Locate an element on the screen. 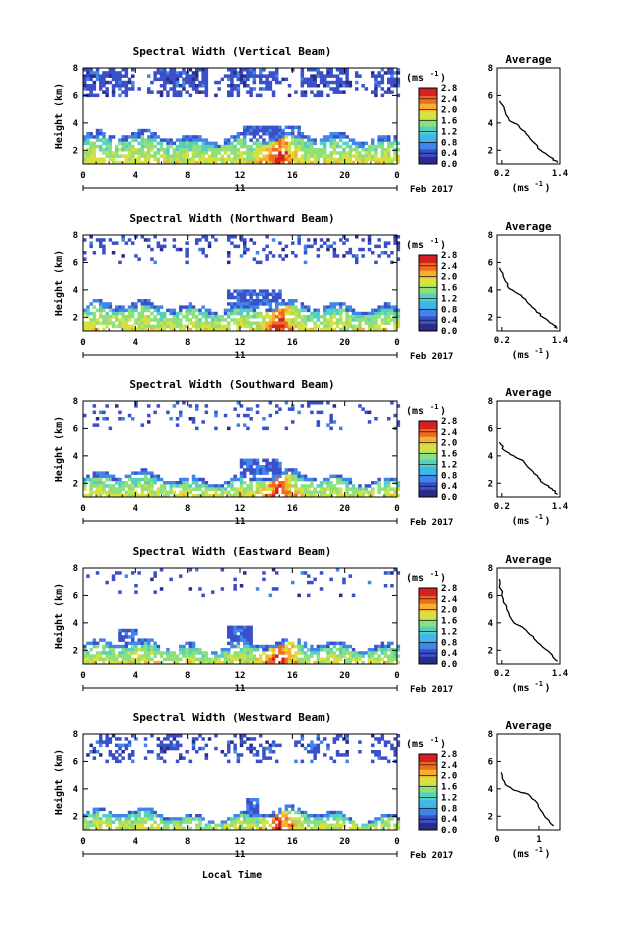 This screenshot has width=618, height=929. day-label: 11 is located at coordinates (240, 189).